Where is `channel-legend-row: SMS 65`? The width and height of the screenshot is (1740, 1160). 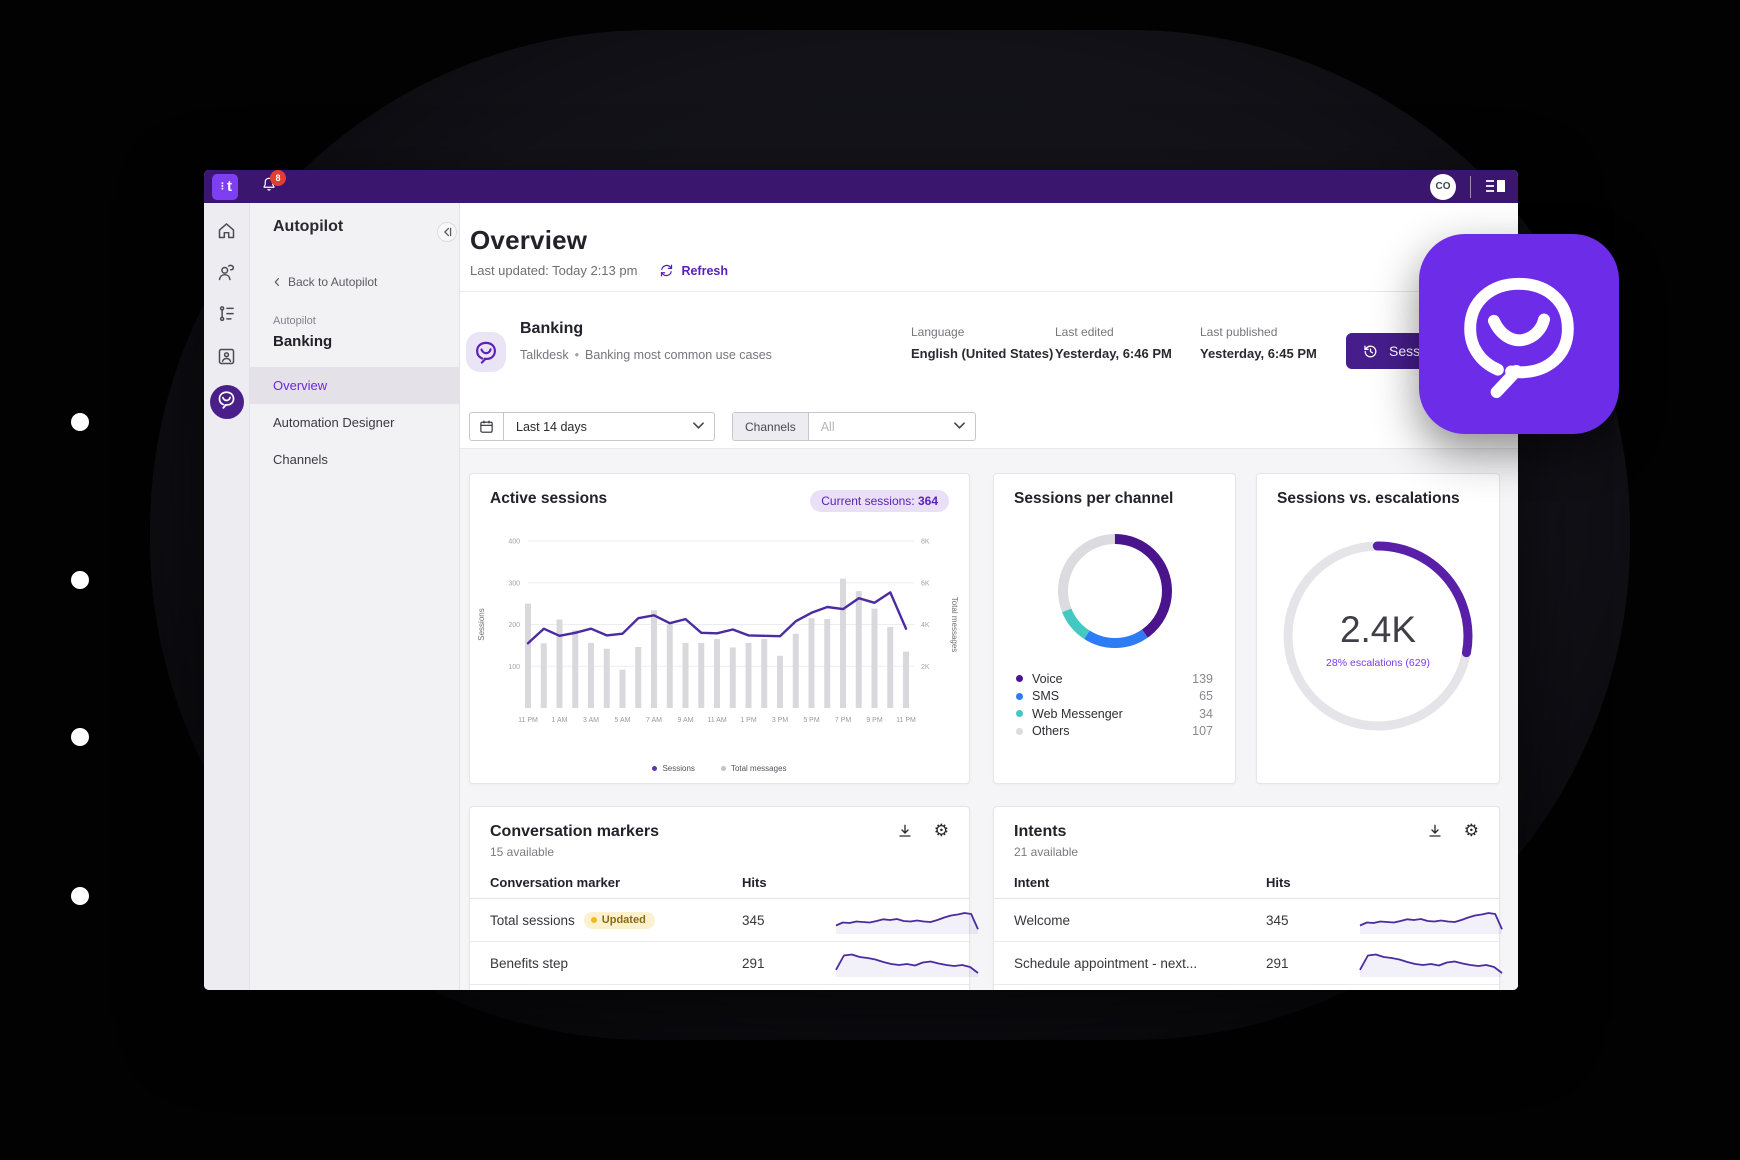
channel-legend-row: SMS 65 is located at coordinates (1114, 697).